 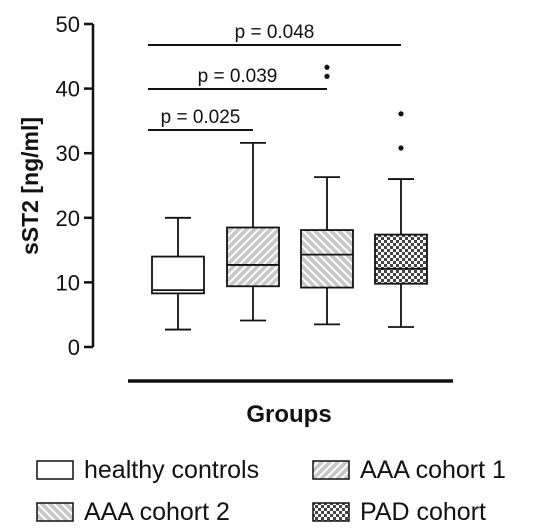 I want to click on y-tick-label: 0, so click(x=74, y=347).